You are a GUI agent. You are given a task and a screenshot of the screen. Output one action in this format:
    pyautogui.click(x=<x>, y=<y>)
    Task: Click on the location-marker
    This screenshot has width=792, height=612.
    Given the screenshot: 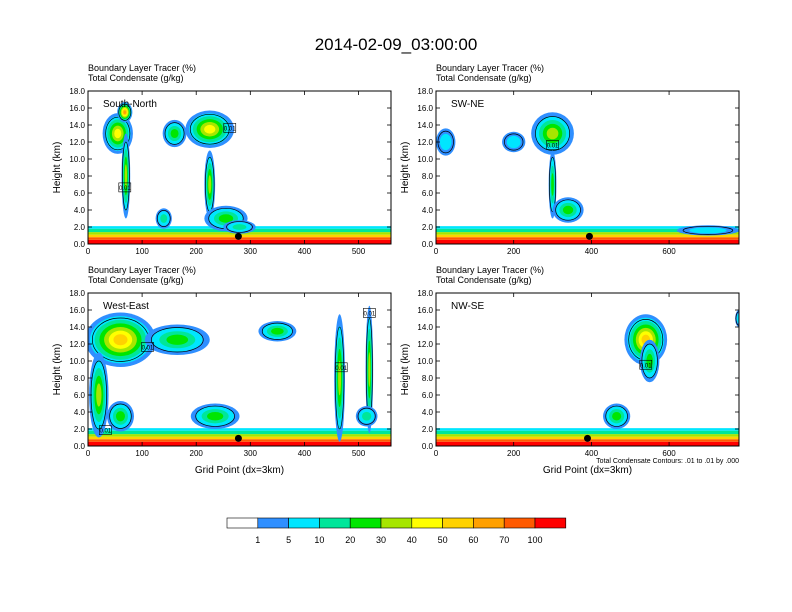 What is the action you would take?
    pyautogui.click(x=238, y=236)
    